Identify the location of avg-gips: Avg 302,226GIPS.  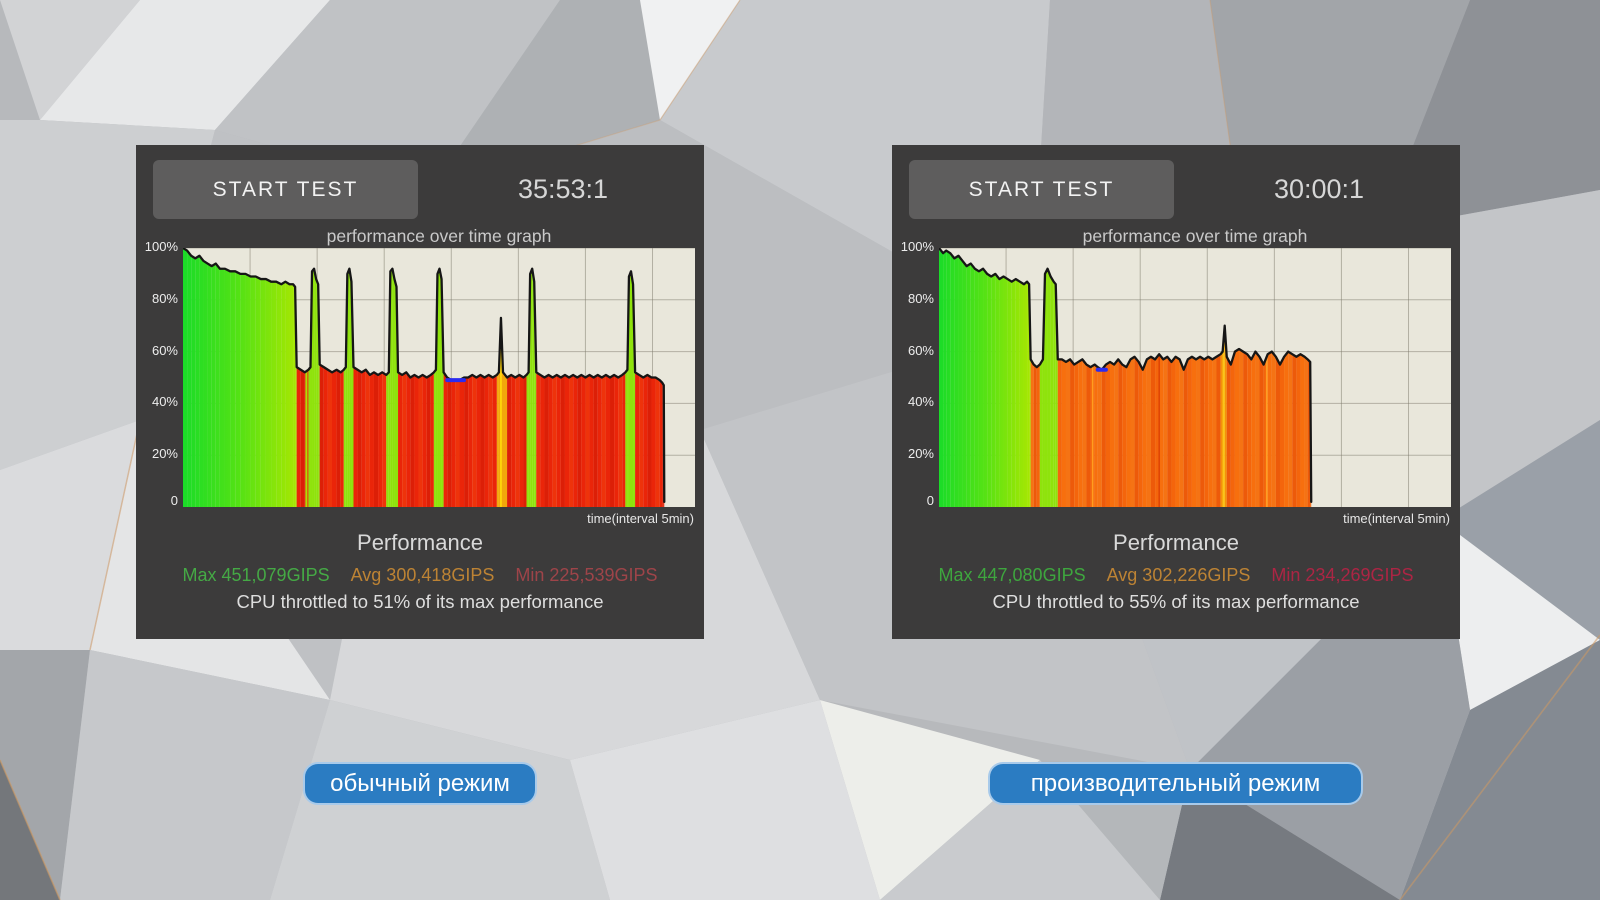
(1178, 575).